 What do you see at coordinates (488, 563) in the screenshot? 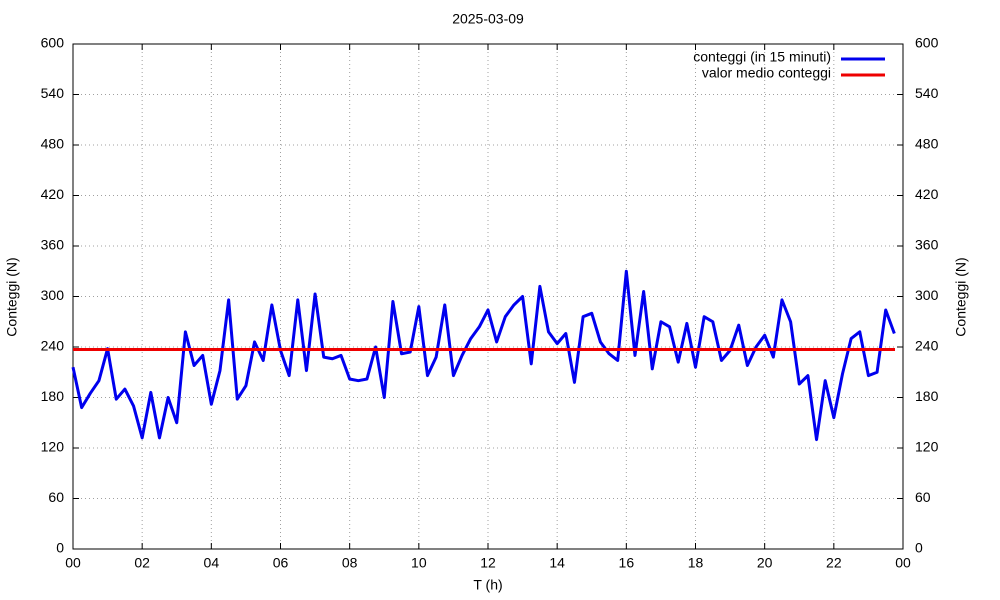
I see `x-tick-label: 12` at bounding box center [488, 563].